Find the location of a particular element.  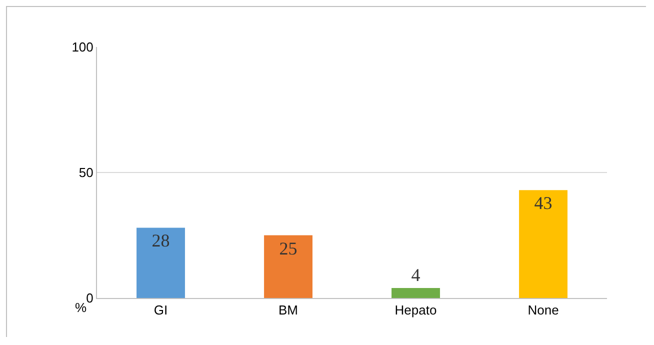

data-label: 43 is located at coordinates (543, 203).